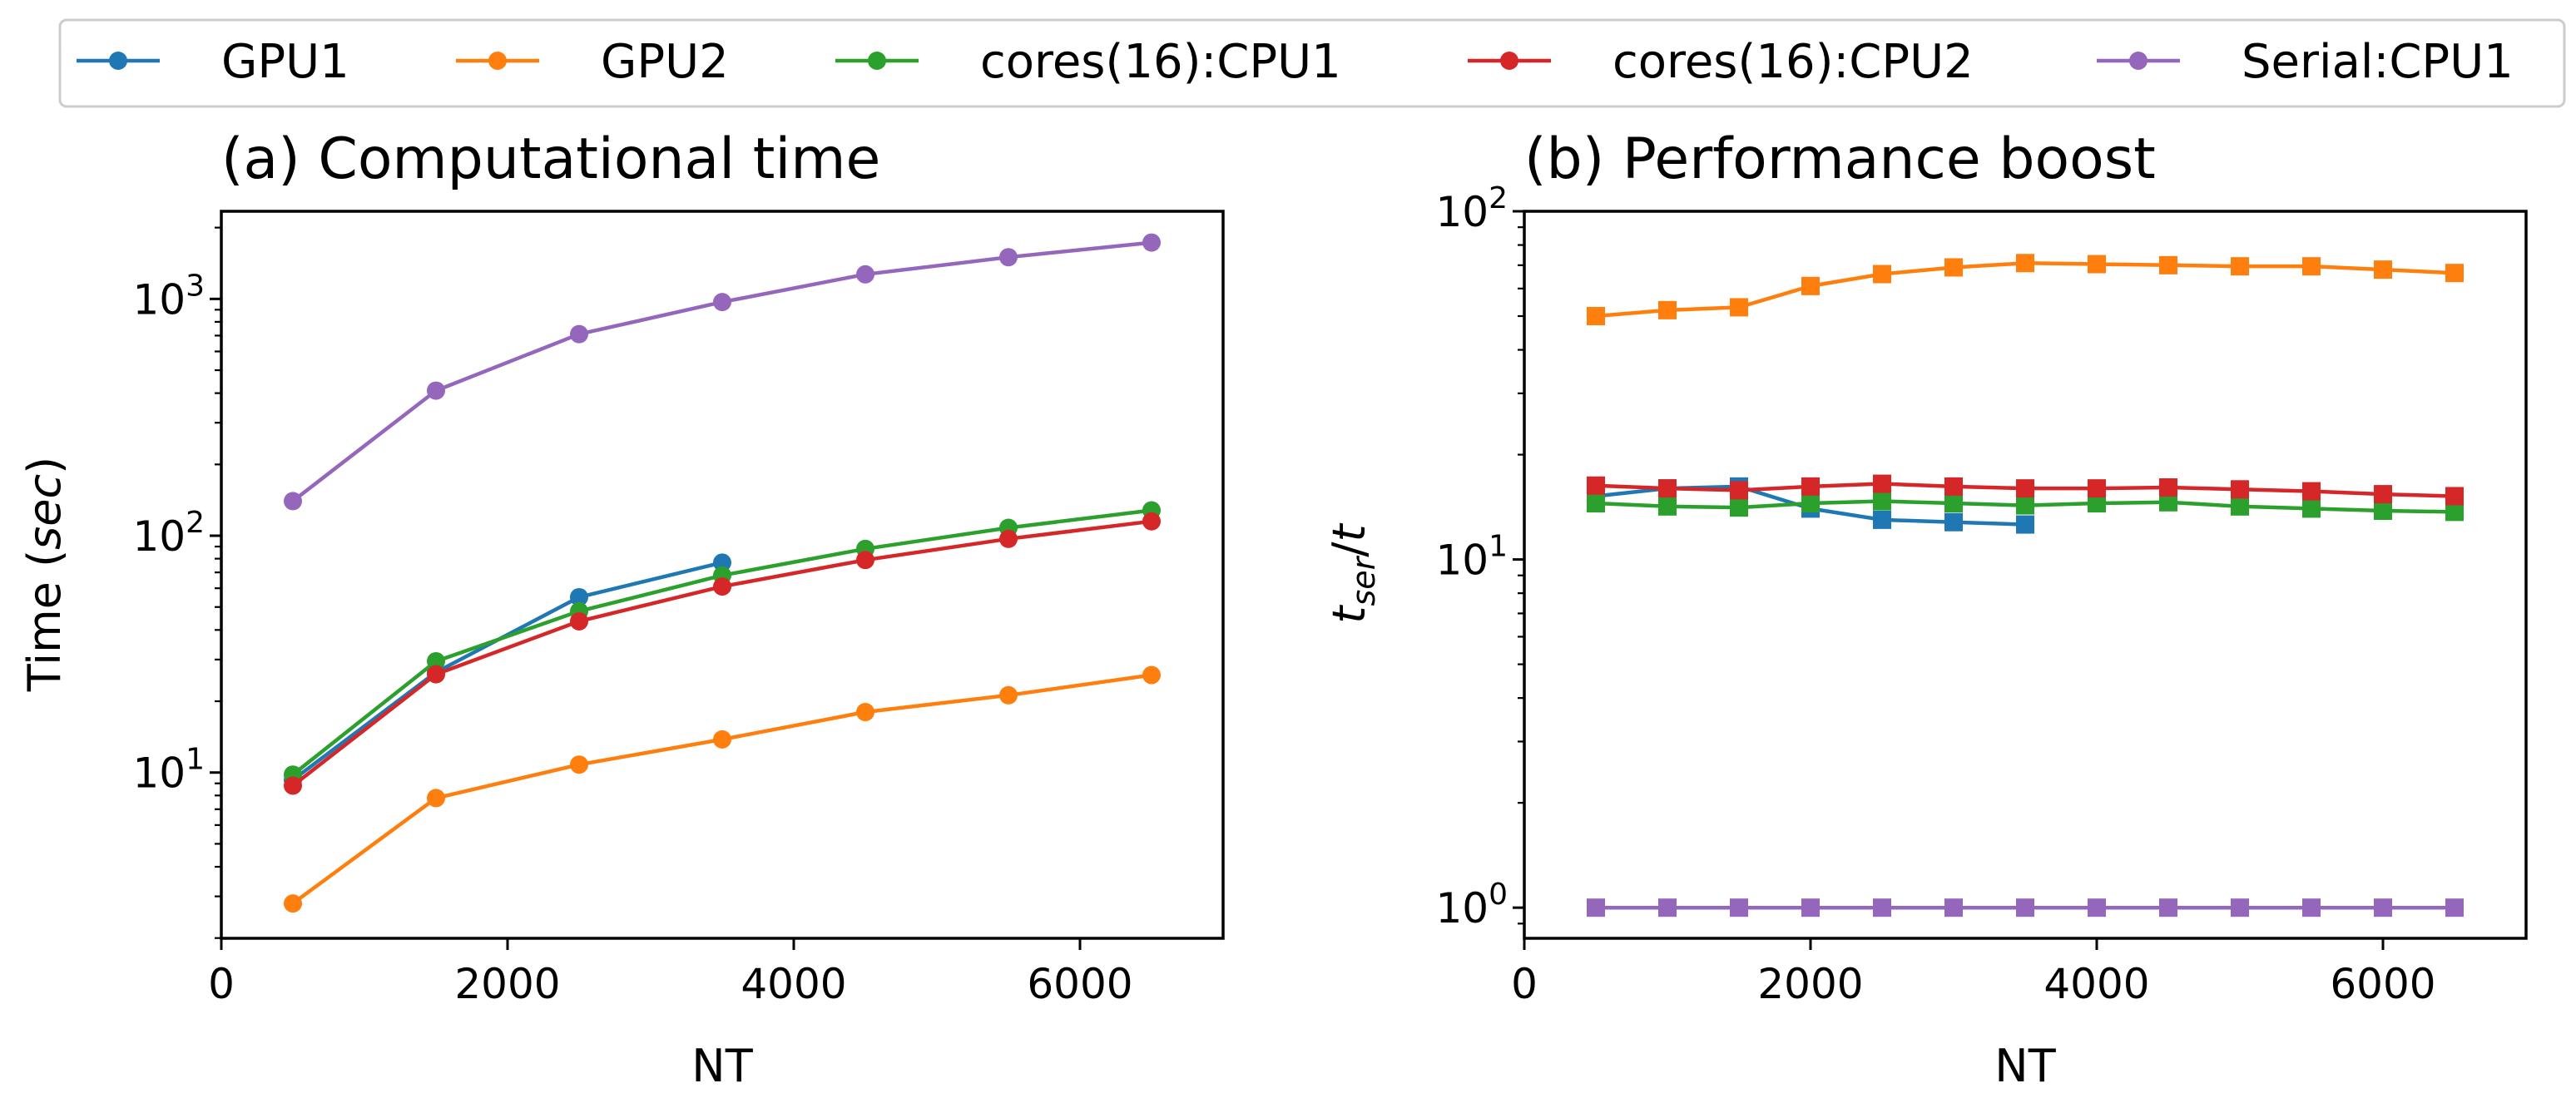 The image size is (2576, 1103). Describe the element at coordinates (1161, 62) in the screenshot. I see `legend-entry-cores-16-cpu1-label: cores(16):CPU1` at that location.